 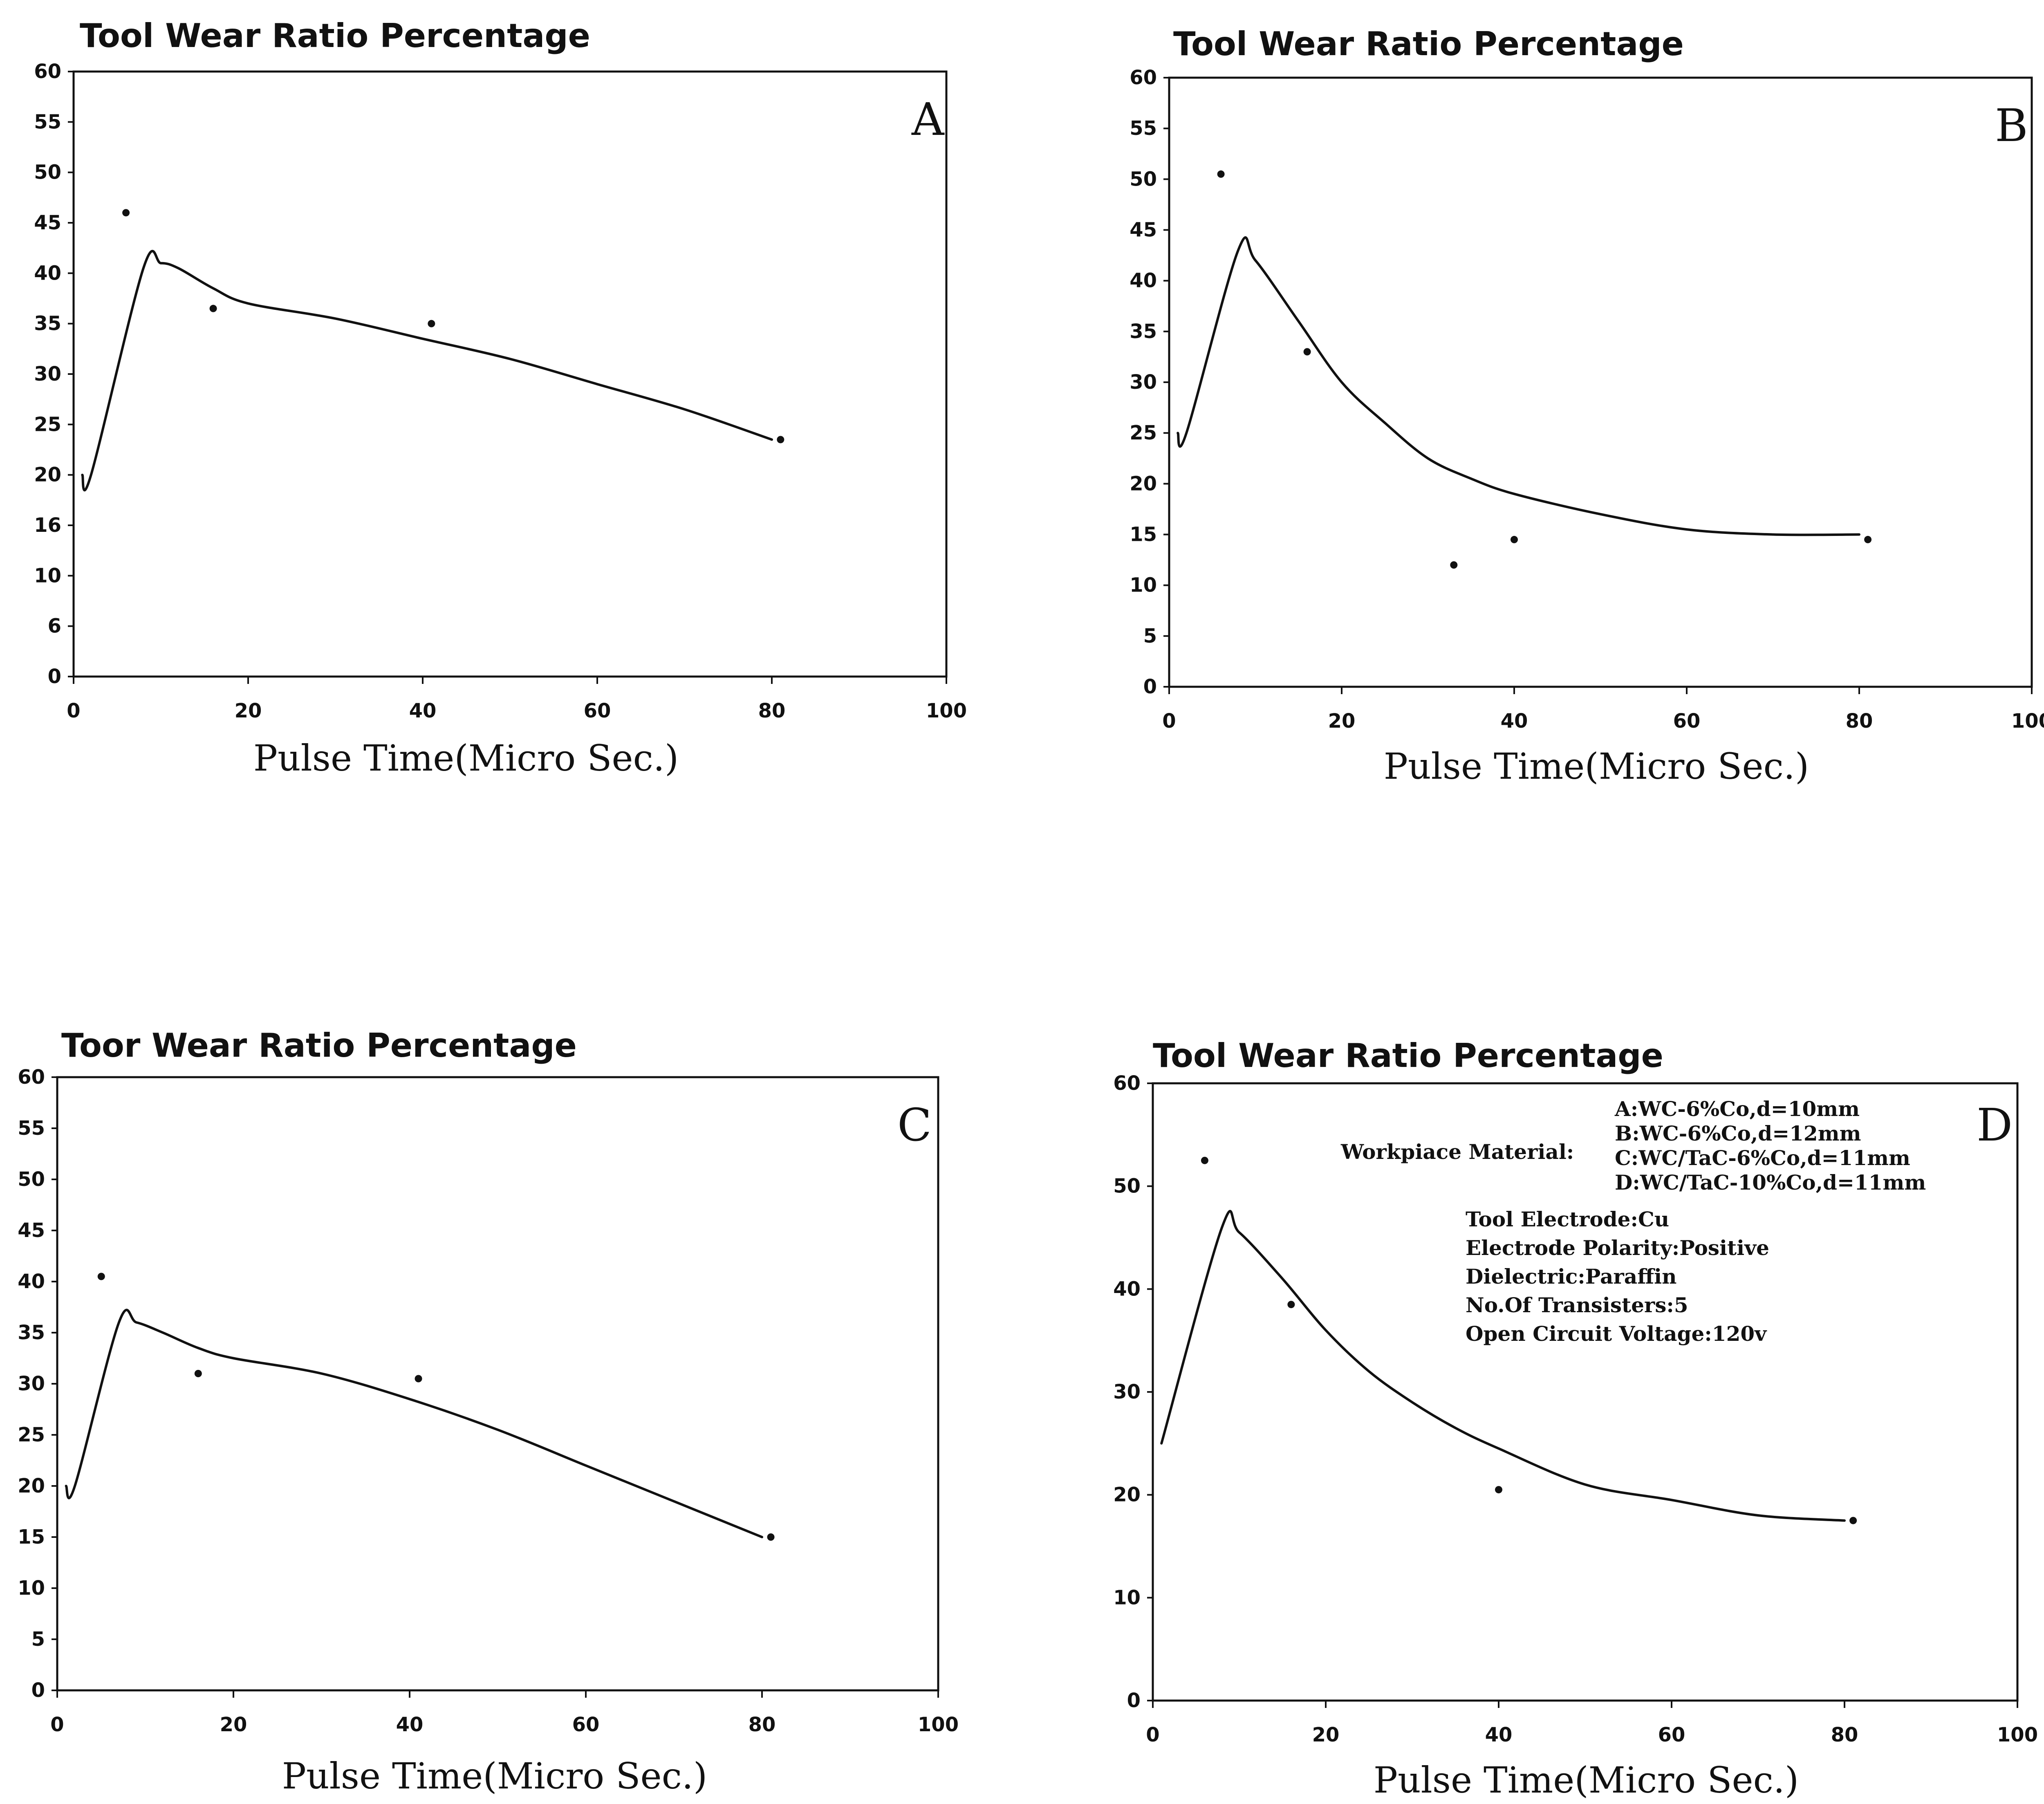 I want to click on panel-a-y-tick-label: 16, so click(x=47, y=525).